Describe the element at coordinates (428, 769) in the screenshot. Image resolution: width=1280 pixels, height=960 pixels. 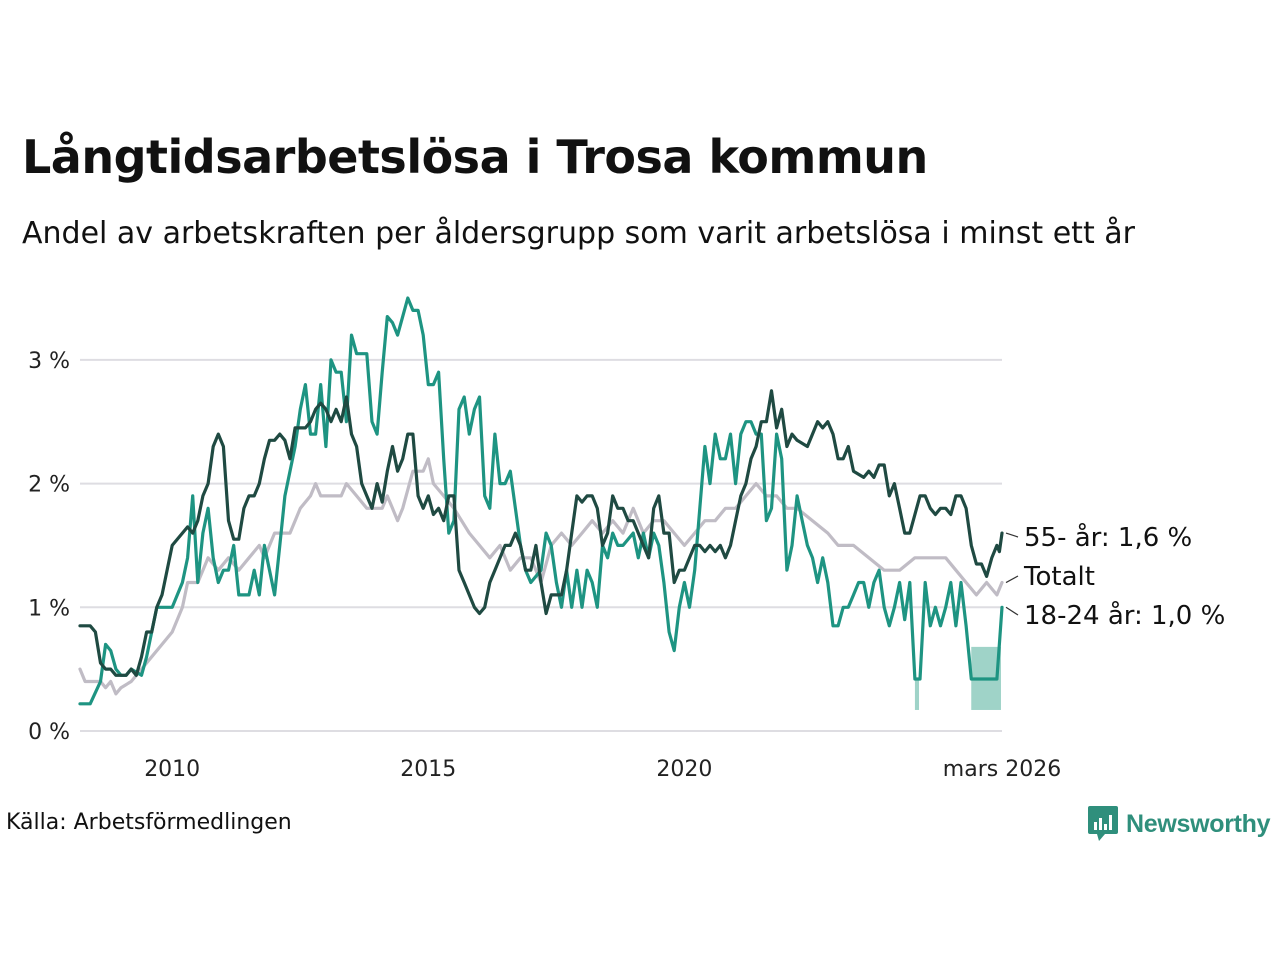
I see `x-tick-label: 2015` at that location.